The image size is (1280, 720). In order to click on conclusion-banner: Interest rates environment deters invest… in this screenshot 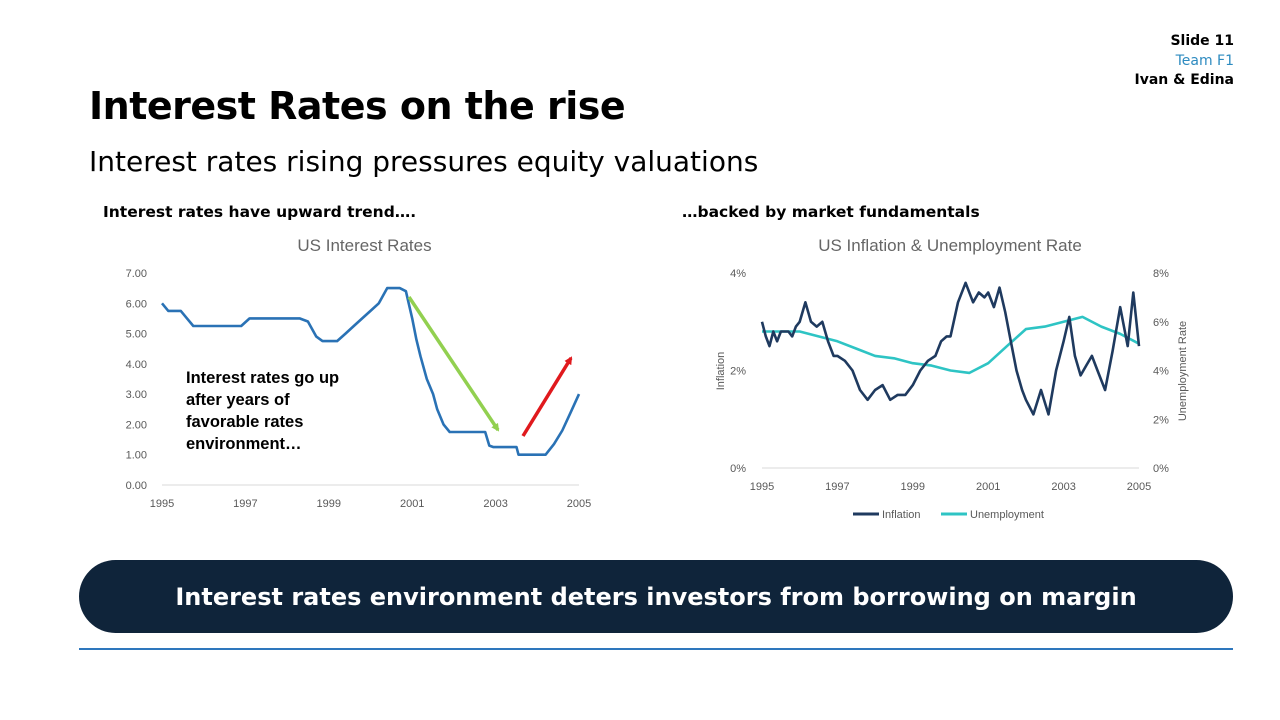, I will do `click(656, 596)`.